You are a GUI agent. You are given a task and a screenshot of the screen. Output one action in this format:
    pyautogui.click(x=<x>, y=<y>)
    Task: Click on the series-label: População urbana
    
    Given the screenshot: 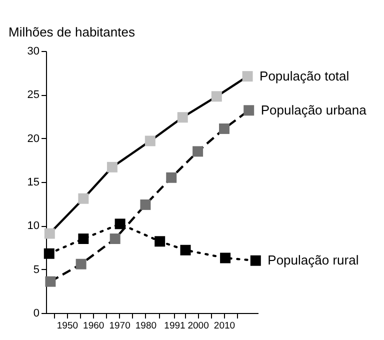 What is the action you would take?
    pyautogui.click(x=314, y=110)
    